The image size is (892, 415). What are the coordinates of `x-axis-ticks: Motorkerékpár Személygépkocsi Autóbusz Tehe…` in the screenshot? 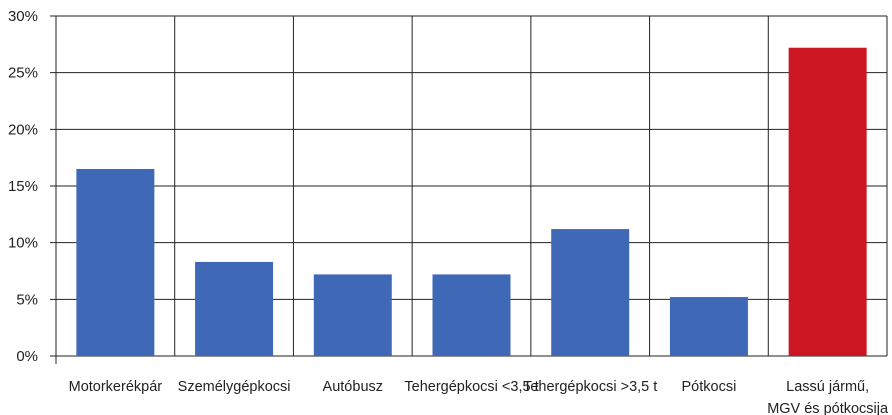 It's located at (479, 397).